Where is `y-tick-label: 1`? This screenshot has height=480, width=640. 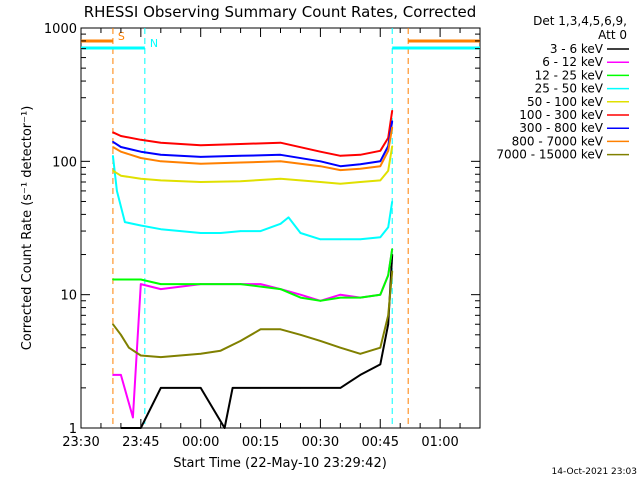
y-tick-label: 1 is located at coordinates (73, 429).